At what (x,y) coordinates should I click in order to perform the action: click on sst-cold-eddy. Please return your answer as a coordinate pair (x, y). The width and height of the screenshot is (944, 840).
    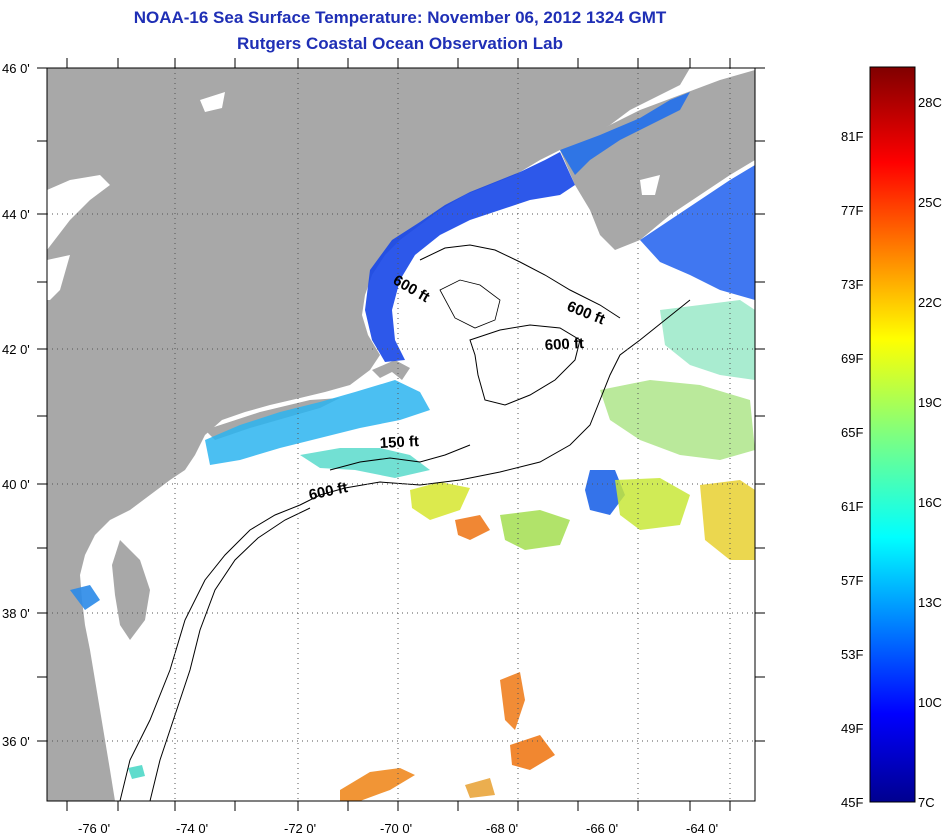
    Looking at the image, I should click on (605, 492).